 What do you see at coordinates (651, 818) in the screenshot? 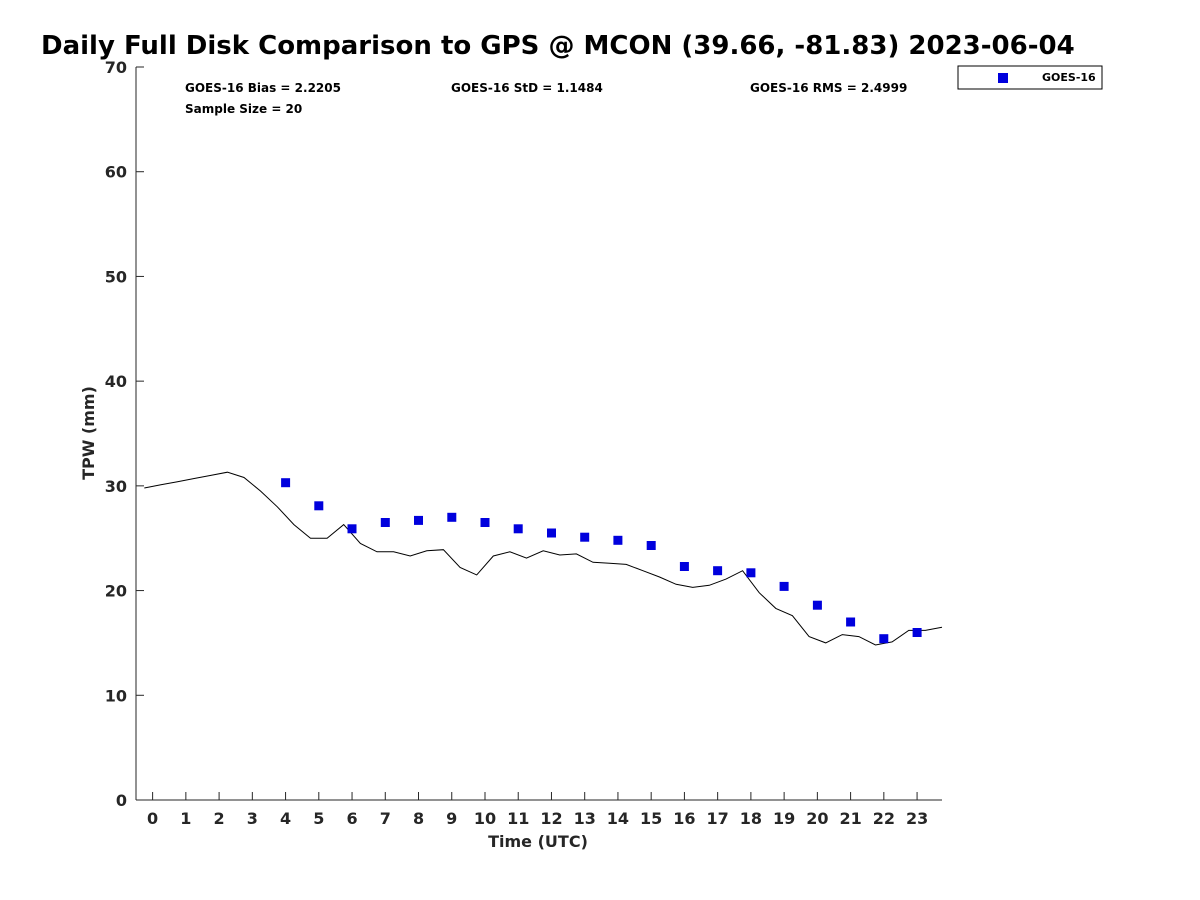
I see `x-tick-label: 15` at bounding box center [651, 818].